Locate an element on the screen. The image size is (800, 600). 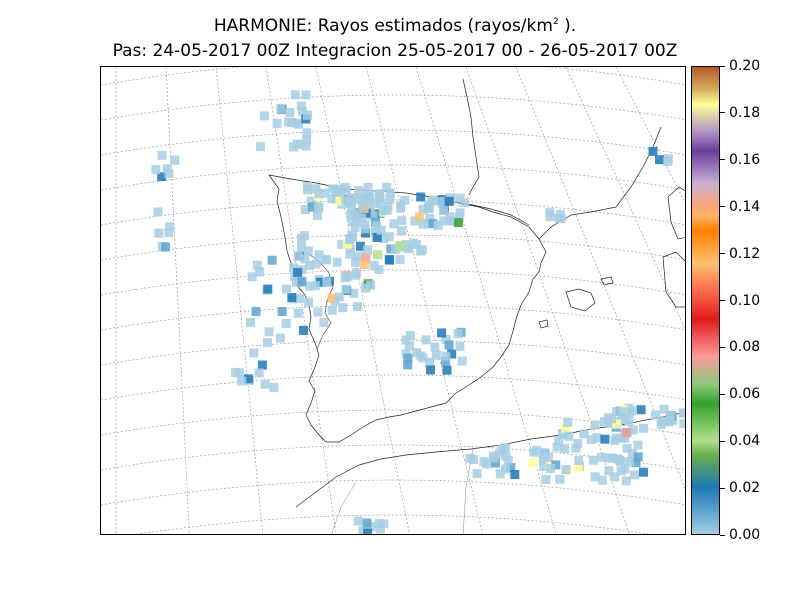
parallel-line is located at coordinates (393, 177).